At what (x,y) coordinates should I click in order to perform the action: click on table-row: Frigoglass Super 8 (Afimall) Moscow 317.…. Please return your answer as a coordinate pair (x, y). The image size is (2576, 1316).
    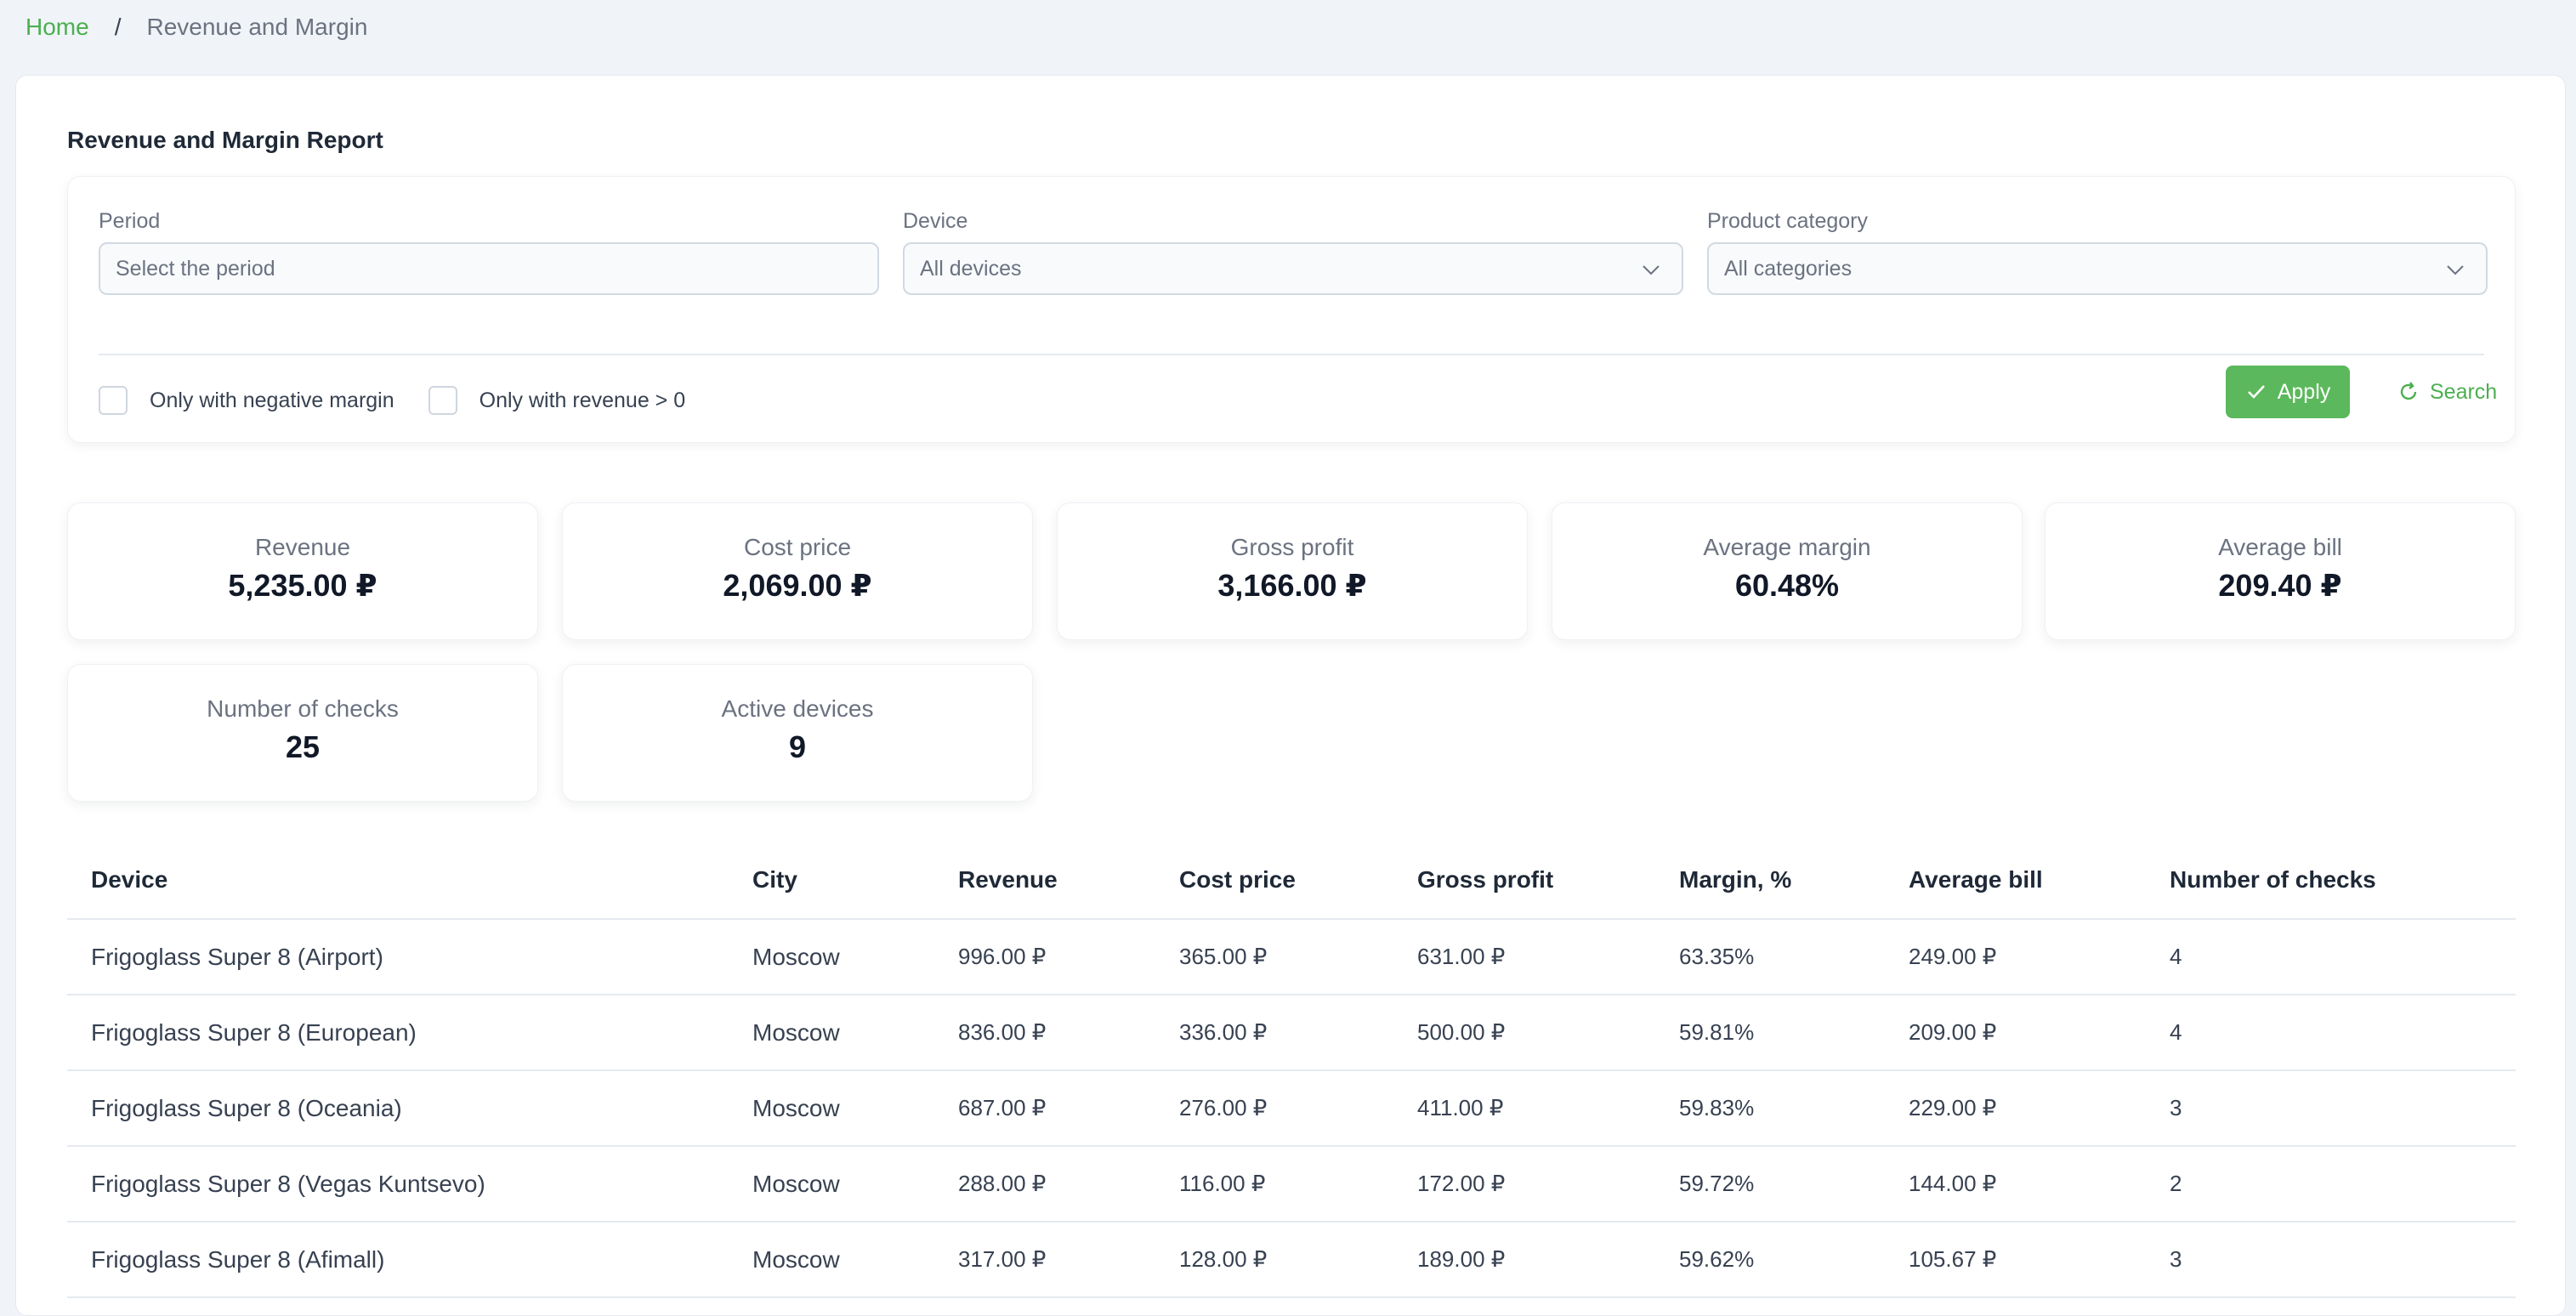
    Looking at the image, I should click on (1291, 1260).